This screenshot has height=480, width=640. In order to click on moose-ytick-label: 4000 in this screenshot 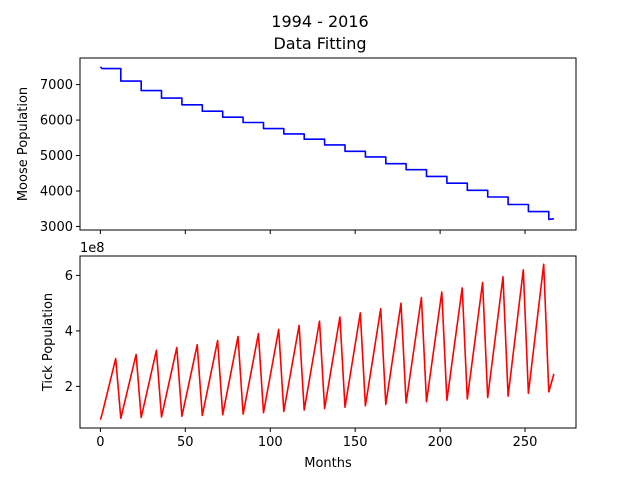, I will do `click(56, 191)`.